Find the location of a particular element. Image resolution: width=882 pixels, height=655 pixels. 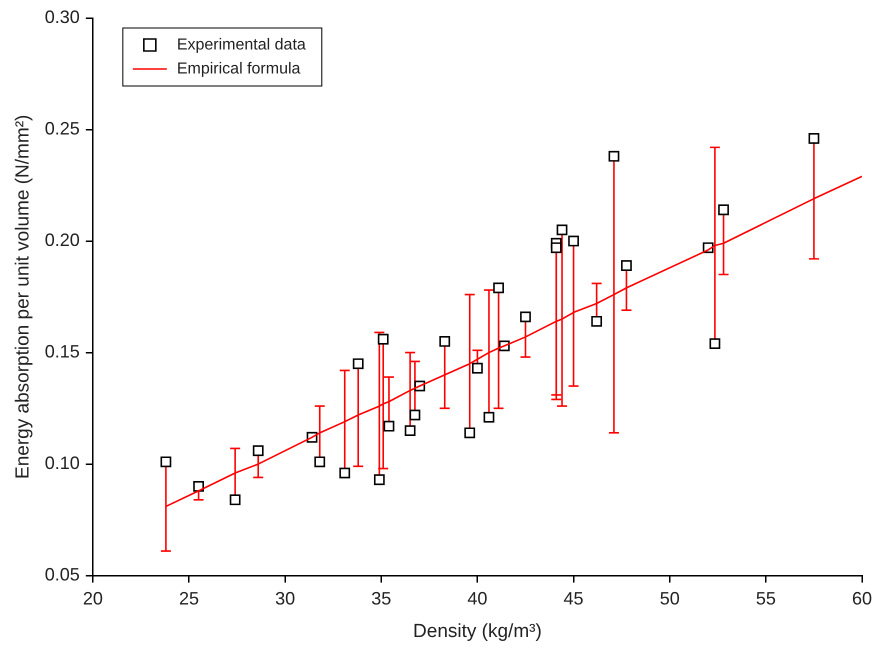

x-tick-label: 55 is located at coordinates (766, 598).